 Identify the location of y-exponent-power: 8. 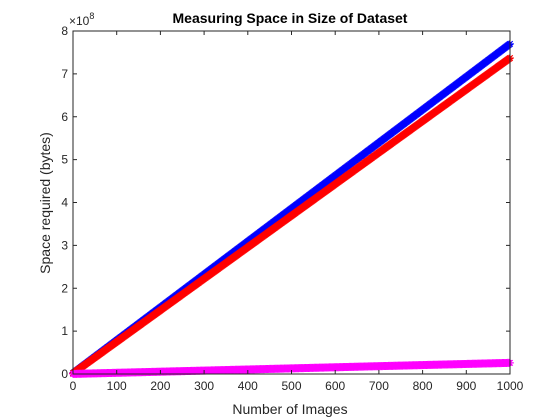
(91, 16).